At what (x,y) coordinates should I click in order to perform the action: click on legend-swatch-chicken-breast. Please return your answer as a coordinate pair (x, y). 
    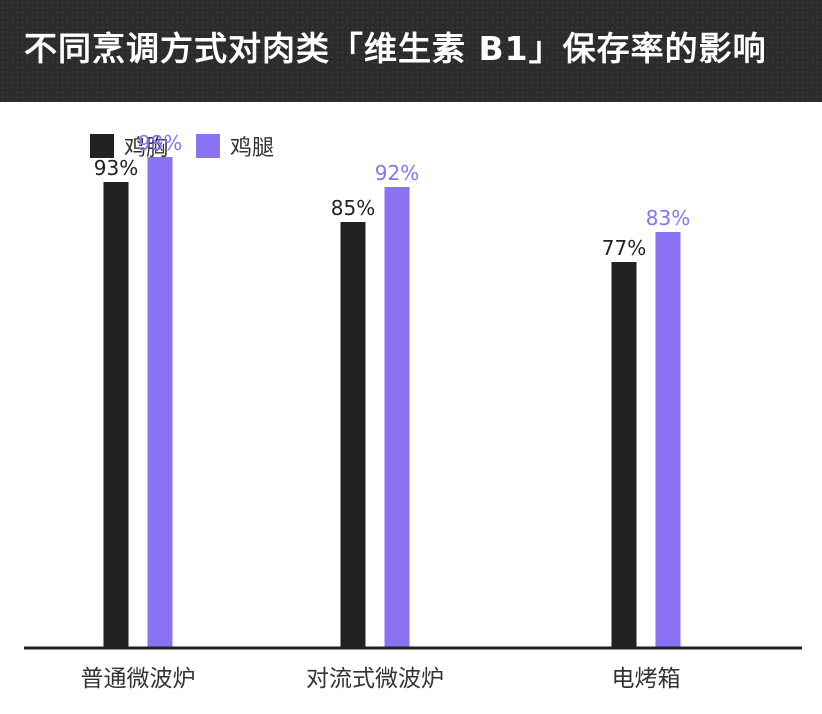
    Looking at the image, I should click on (102, 146).